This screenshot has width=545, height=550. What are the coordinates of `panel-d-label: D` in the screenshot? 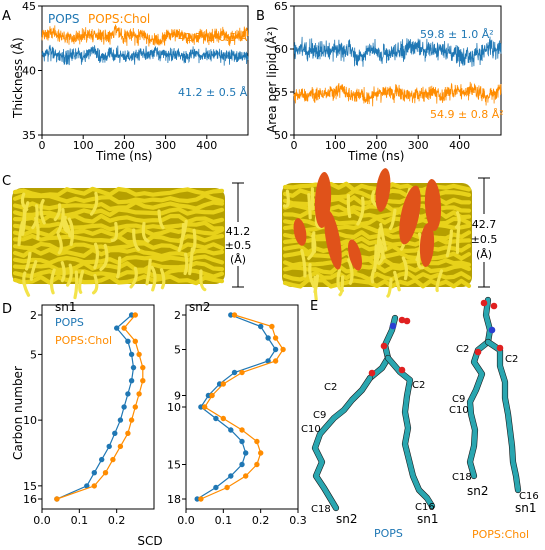 It's located at (7, 309).